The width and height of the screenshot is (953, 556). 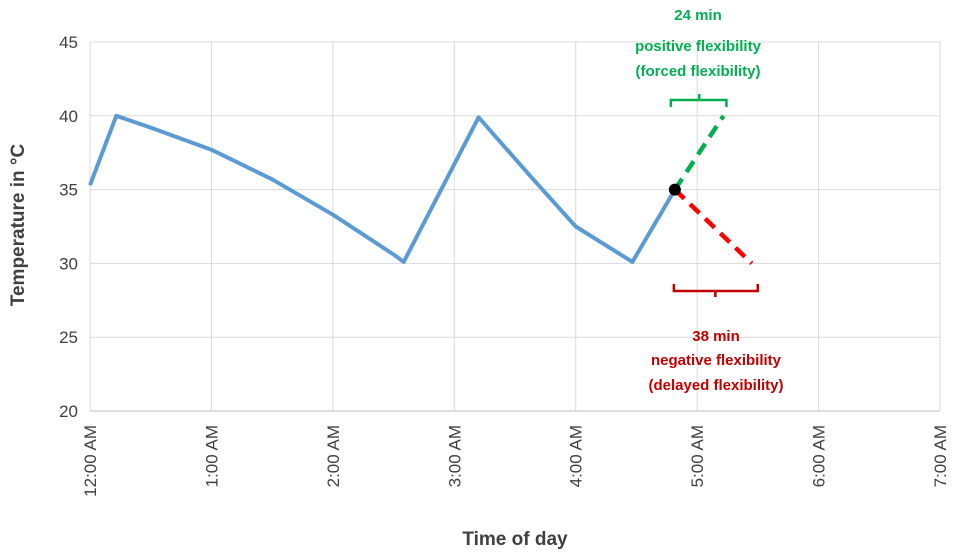 What do you see at coordinates (940, 456) in the screenshot?
I see `x-tick-label: 7:00 AM` at bounding box center [940, 456].